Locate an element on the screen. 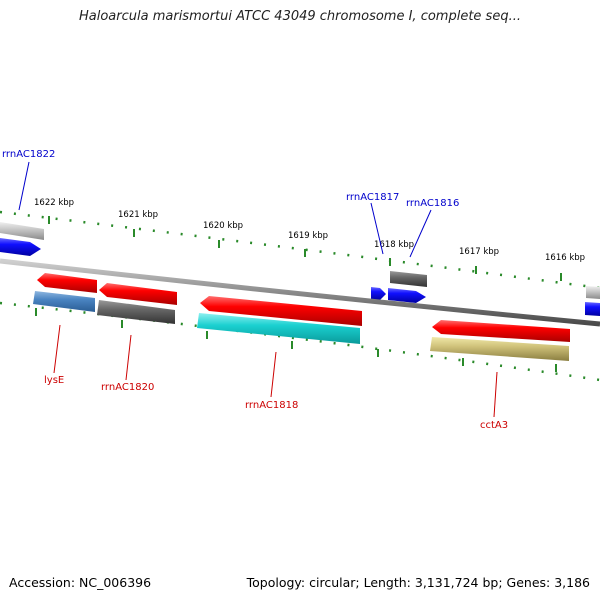 The height and width of the screenshot is (600, 600). scale-label-1619: 1619 kbp is located at coordinates (308, 236).